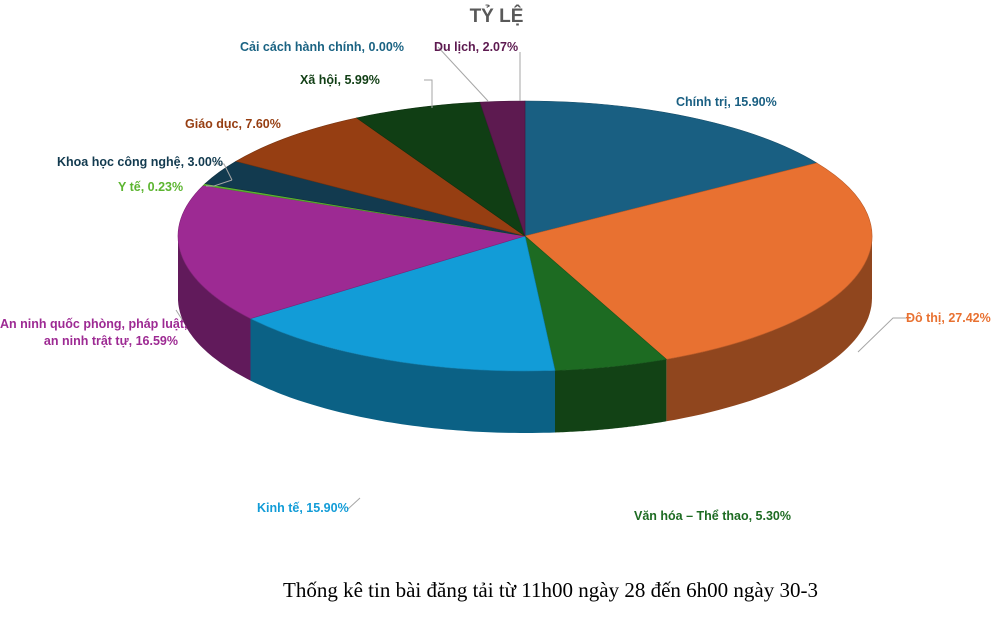  What do you see at coordinates (94, 324) in the screenshot?
I see `label-line: An ninh quốc phòng, pháp luật,` at bounding box center [94, 324].